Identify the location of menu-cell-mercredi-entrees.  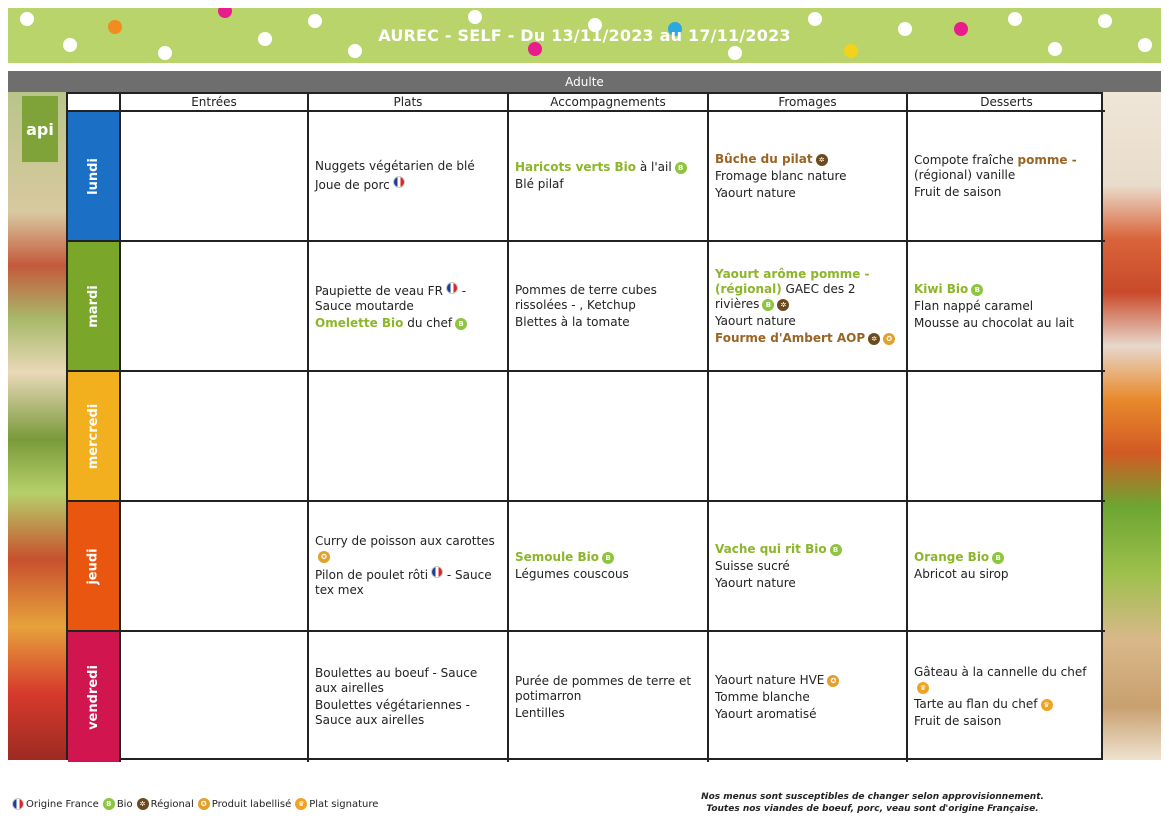
(215, 437).